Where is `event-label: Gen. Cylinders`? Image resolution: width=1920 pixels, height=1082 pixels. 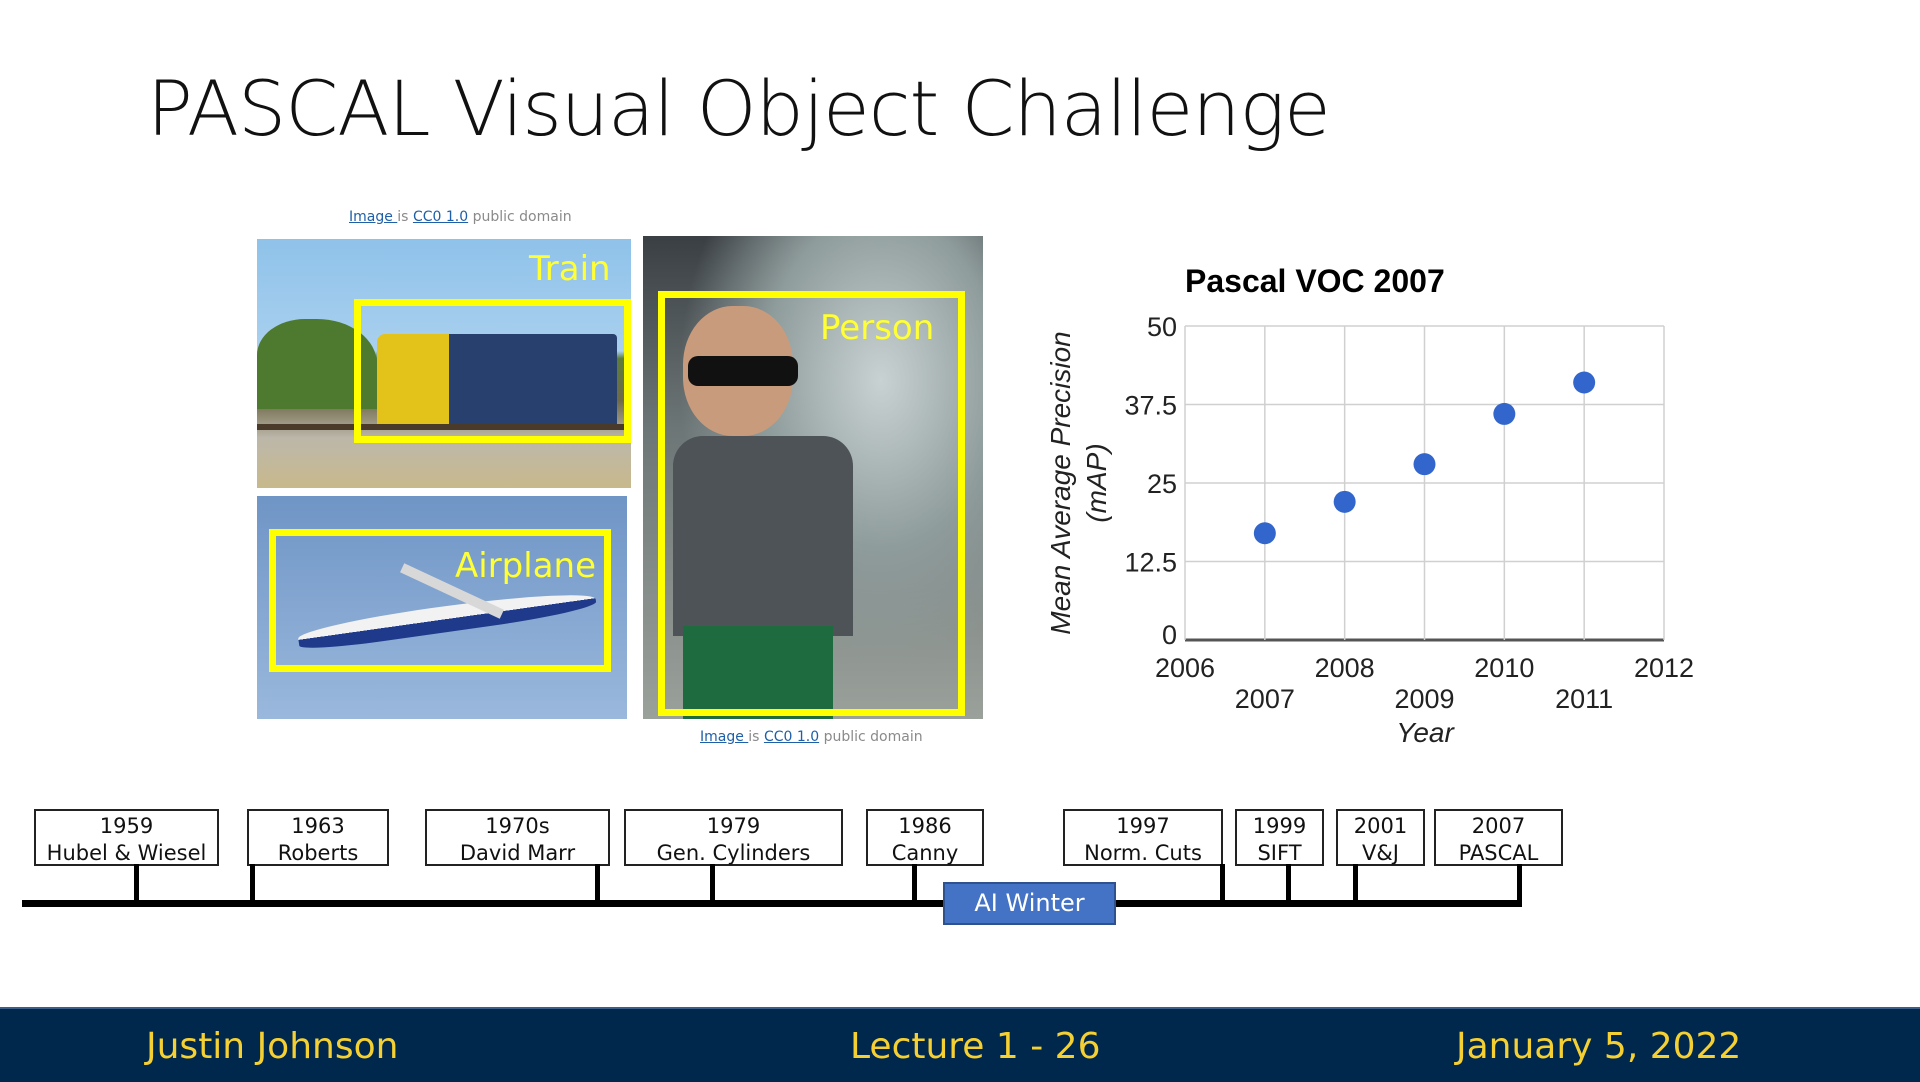 event-label: Gen. Cylinders is located at coordinates (733, 853).